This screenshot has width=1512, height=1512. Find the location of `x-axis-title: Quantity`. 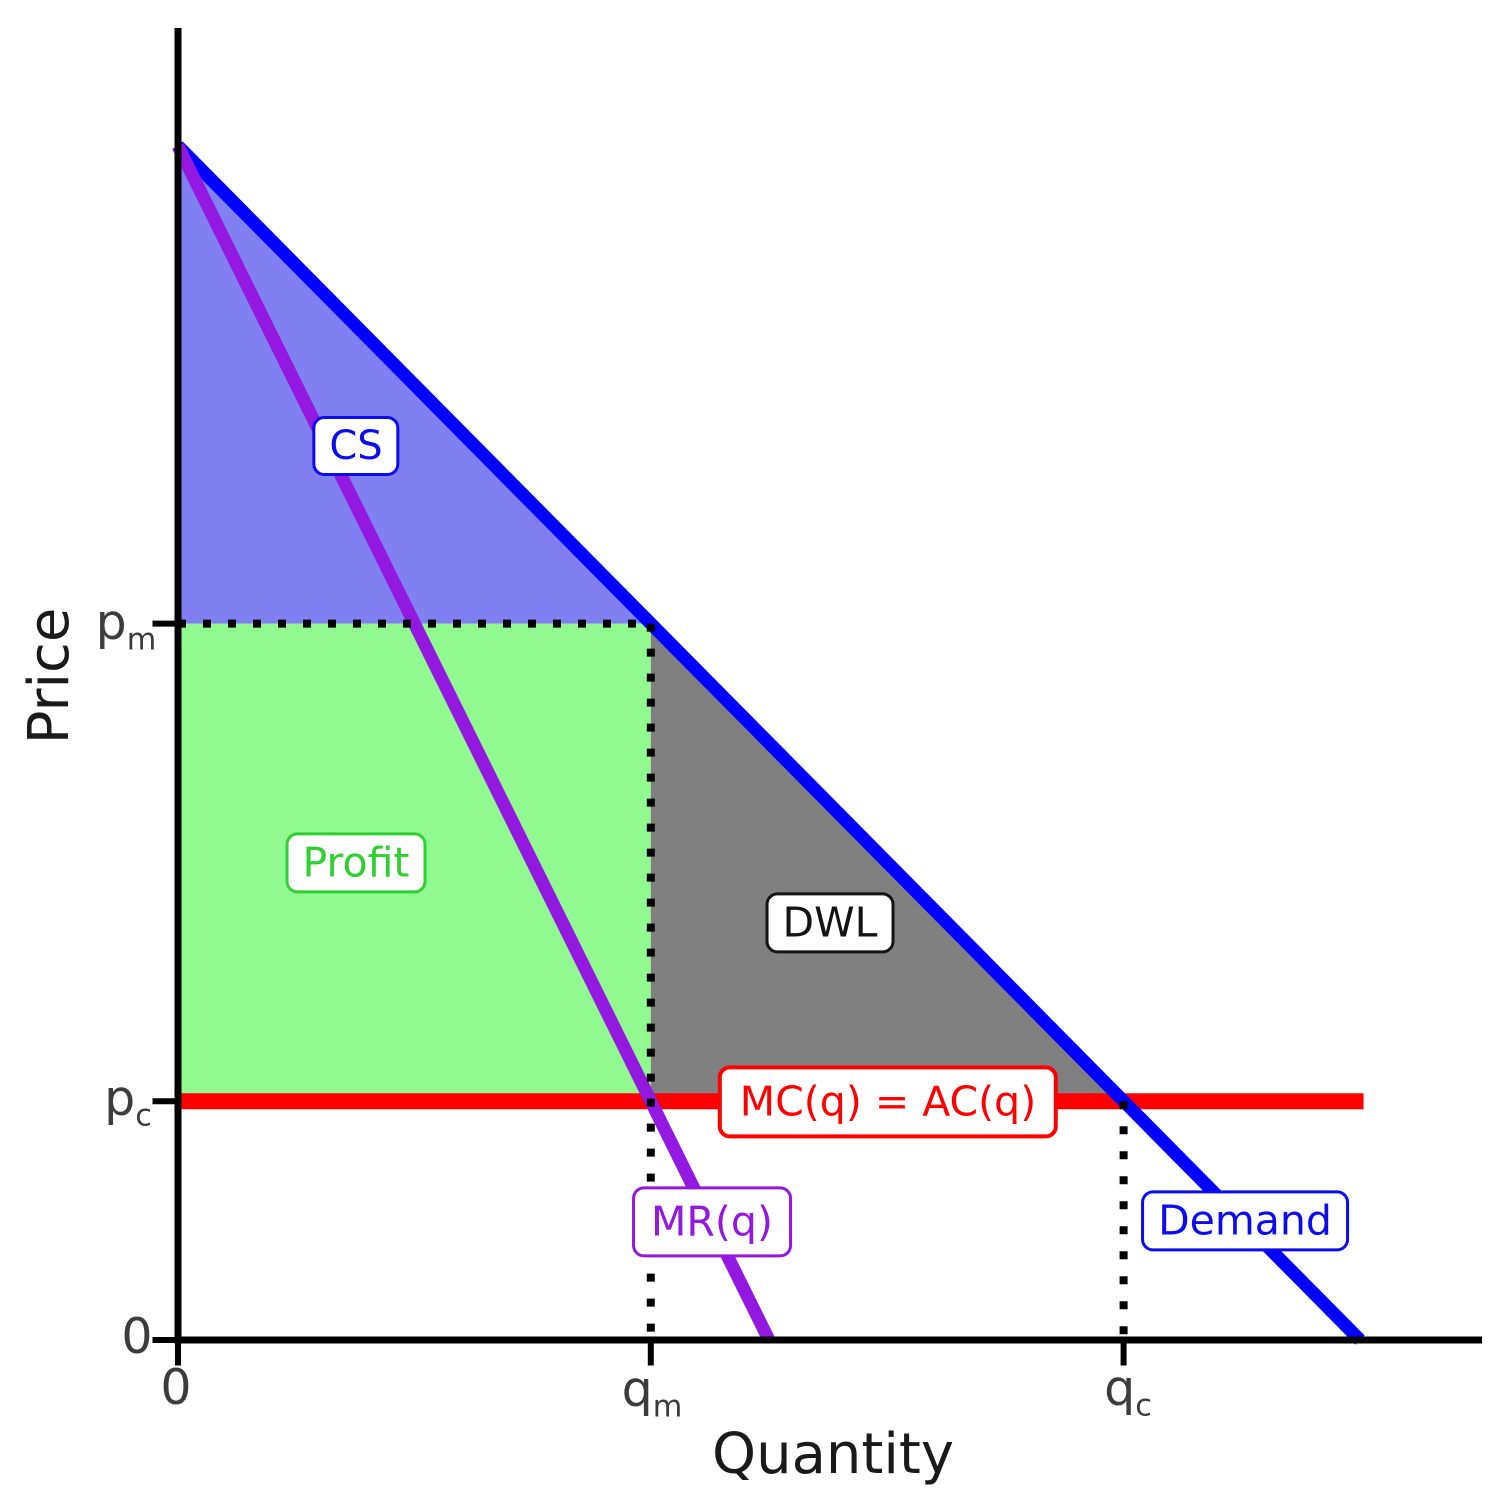

x-axis-title: Quantity is located at coordinates (833, 1454).